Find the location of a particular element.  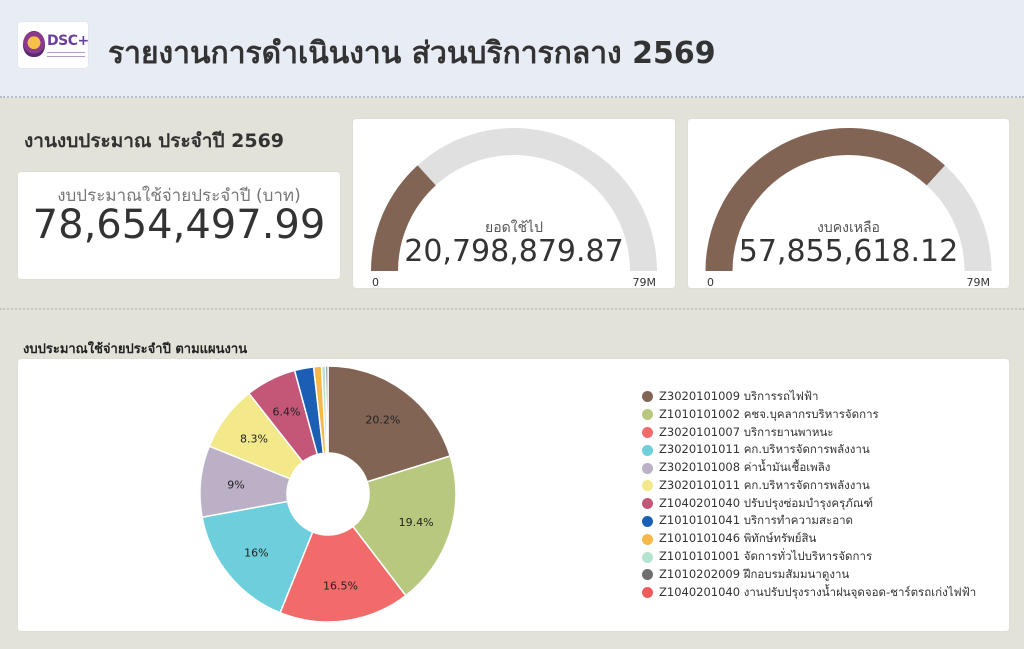

spent-gauge-min: 0 is located at coordinates (375, 282).